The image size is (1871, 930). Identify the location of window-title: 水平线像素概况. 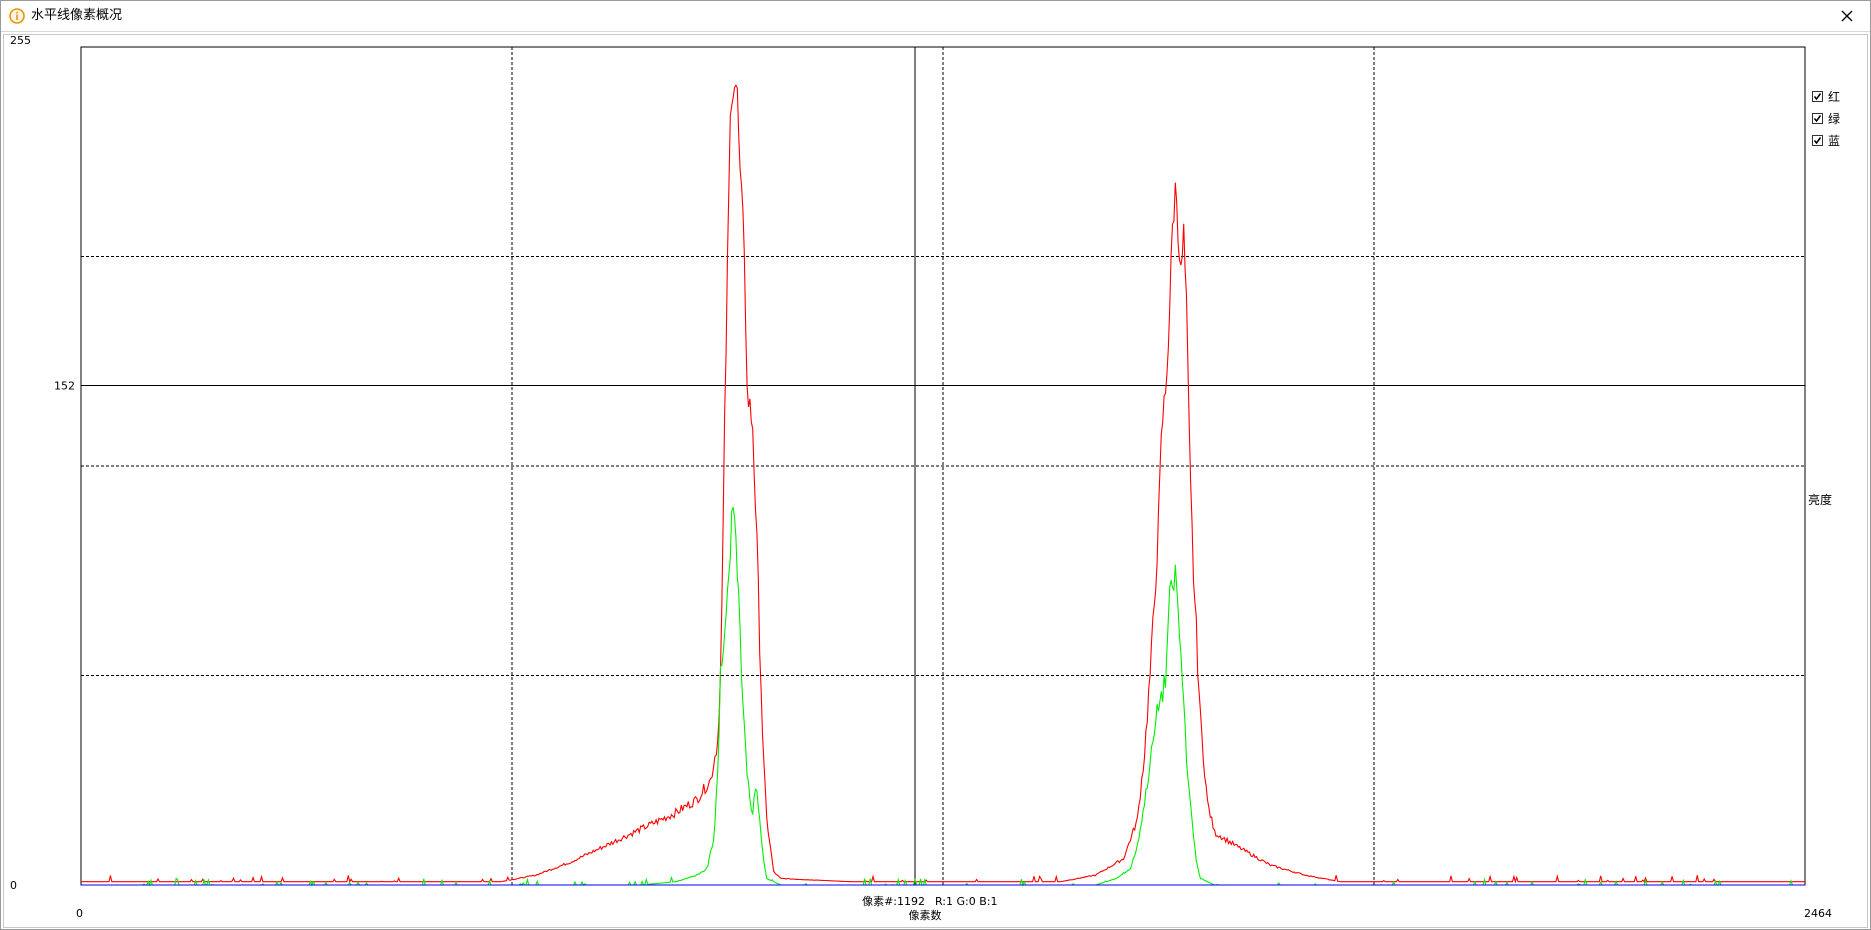
(77, 15).